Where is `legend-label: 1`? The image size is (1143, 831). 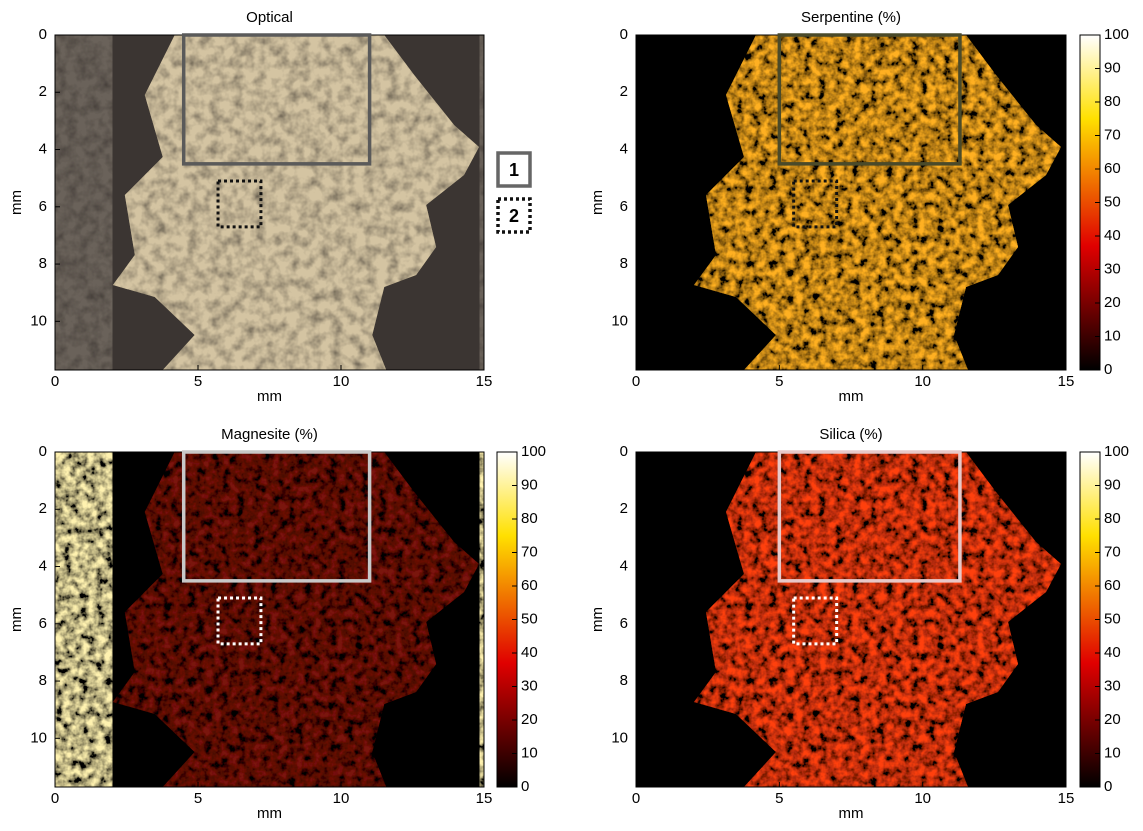
legend-label: 1 is located at coordinates (514, 170).